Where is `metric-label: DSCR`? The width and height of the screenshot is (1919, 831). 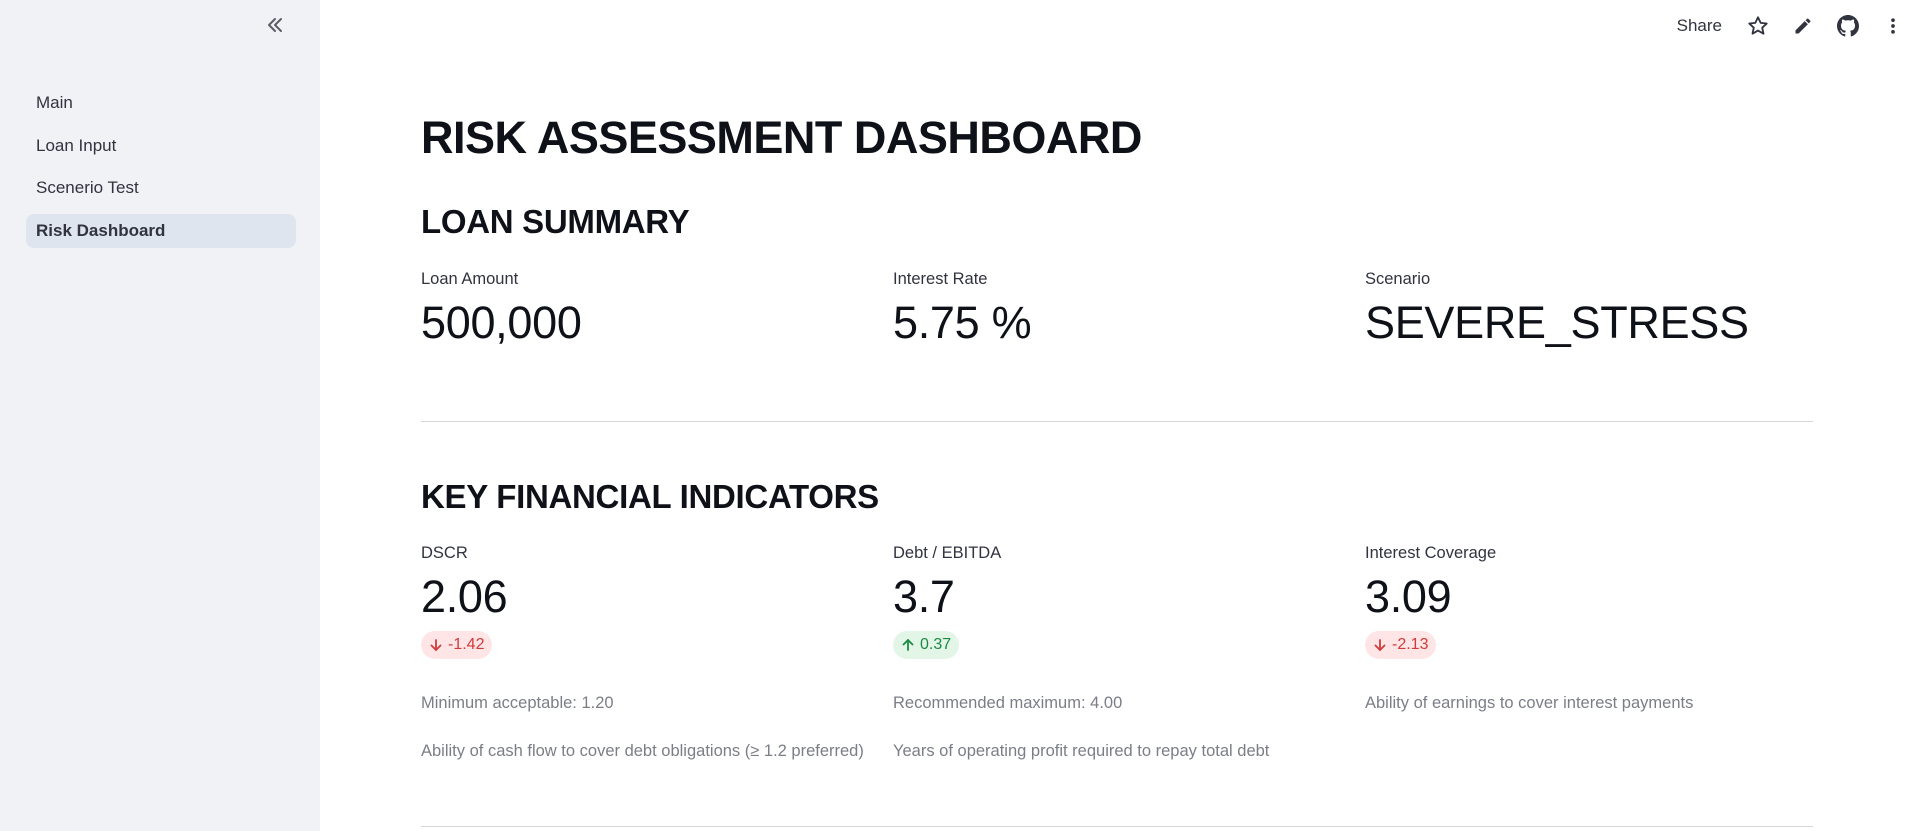 metric-label: DSCR is located at coordinates (444, 553).